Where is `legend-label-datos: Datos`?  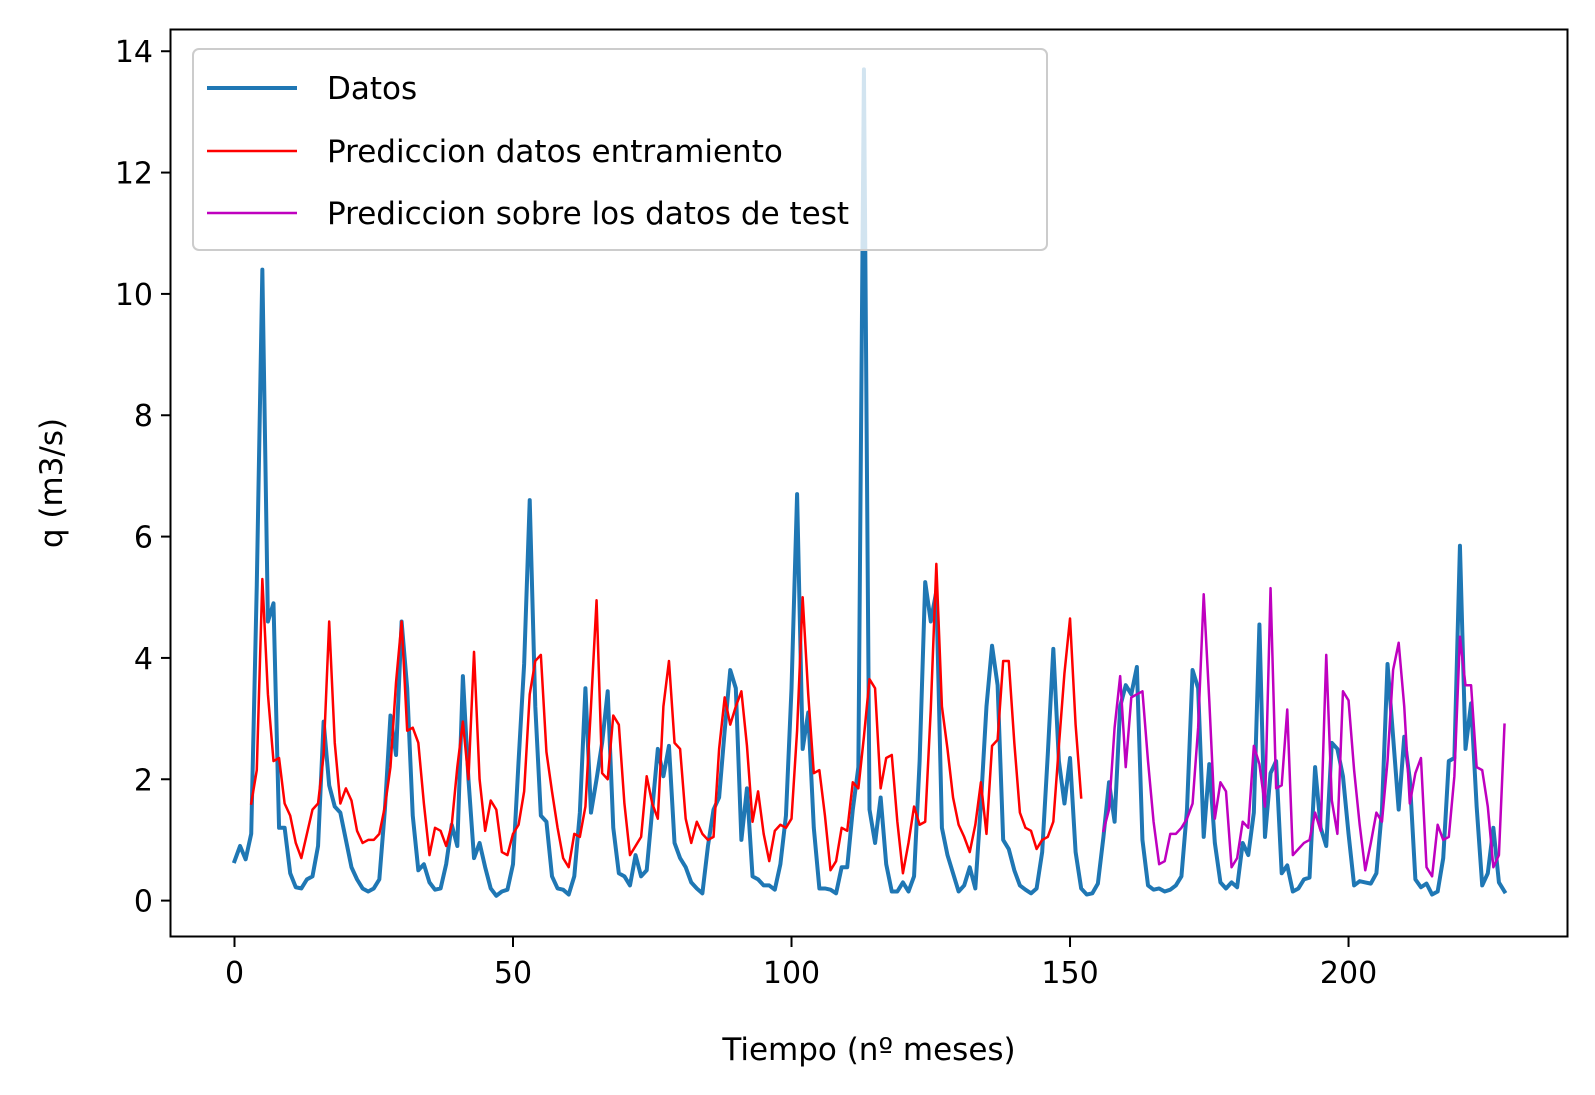 legend-label-datos: Datos is located at coordinates (372, 89).